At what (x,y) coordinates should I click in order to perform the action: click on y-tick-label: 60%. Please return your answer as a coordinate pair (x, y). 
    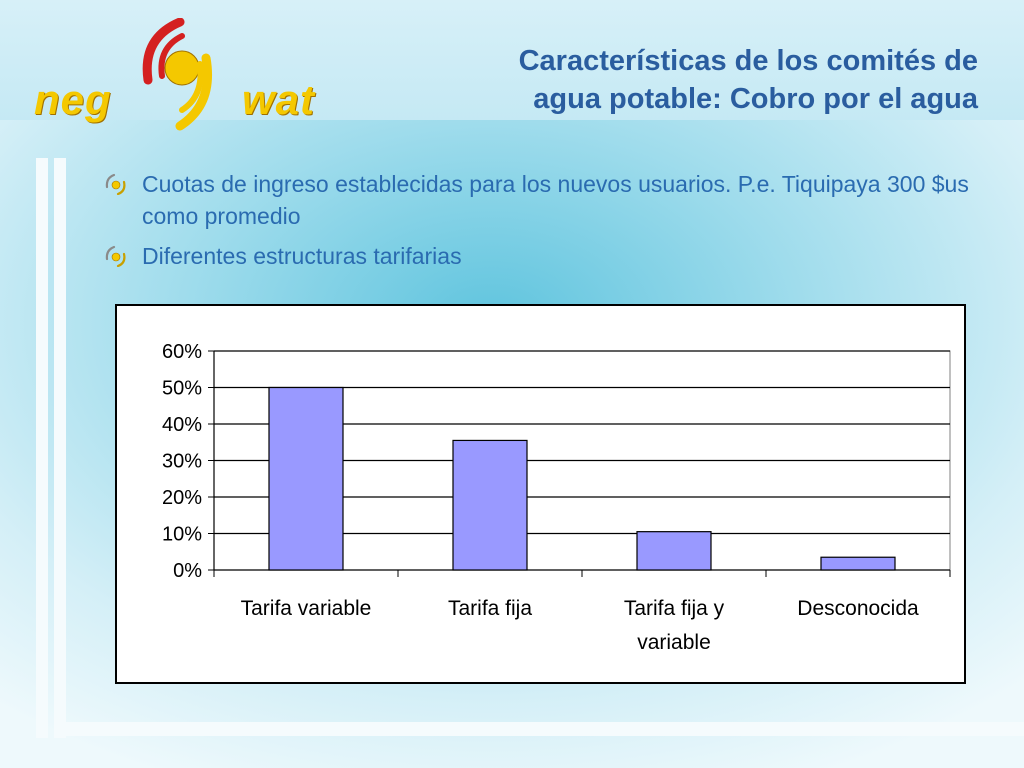
    Looking at the image, I should click on (182, 352).